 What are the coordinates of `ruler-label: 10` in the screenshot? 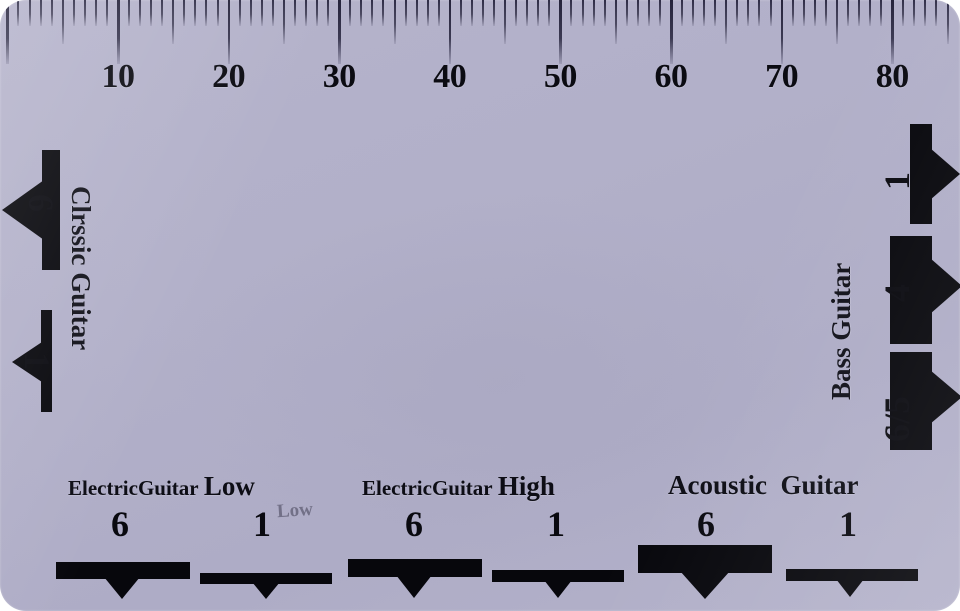 It's located at (118, 76).